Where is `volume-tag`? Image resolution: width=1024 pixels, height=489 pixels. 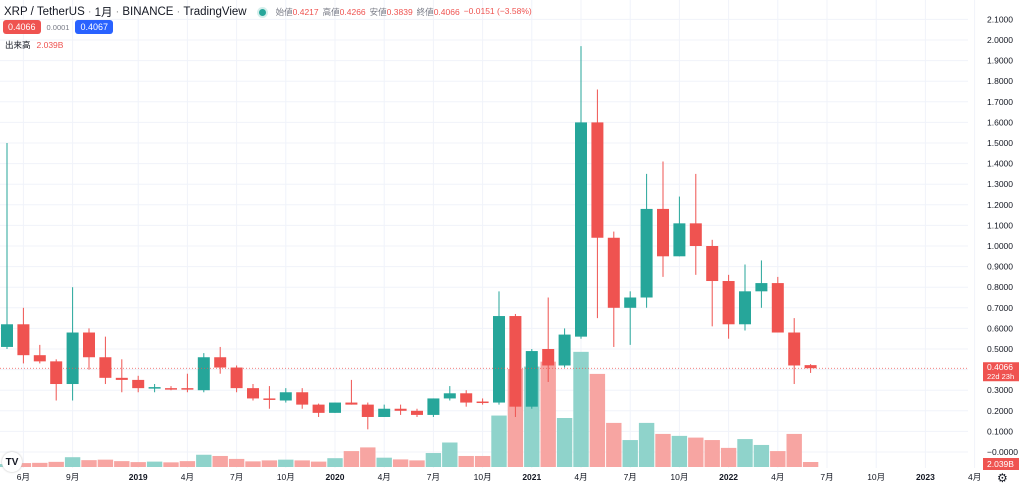
volume-tag is located at coordinates (1001, 464).